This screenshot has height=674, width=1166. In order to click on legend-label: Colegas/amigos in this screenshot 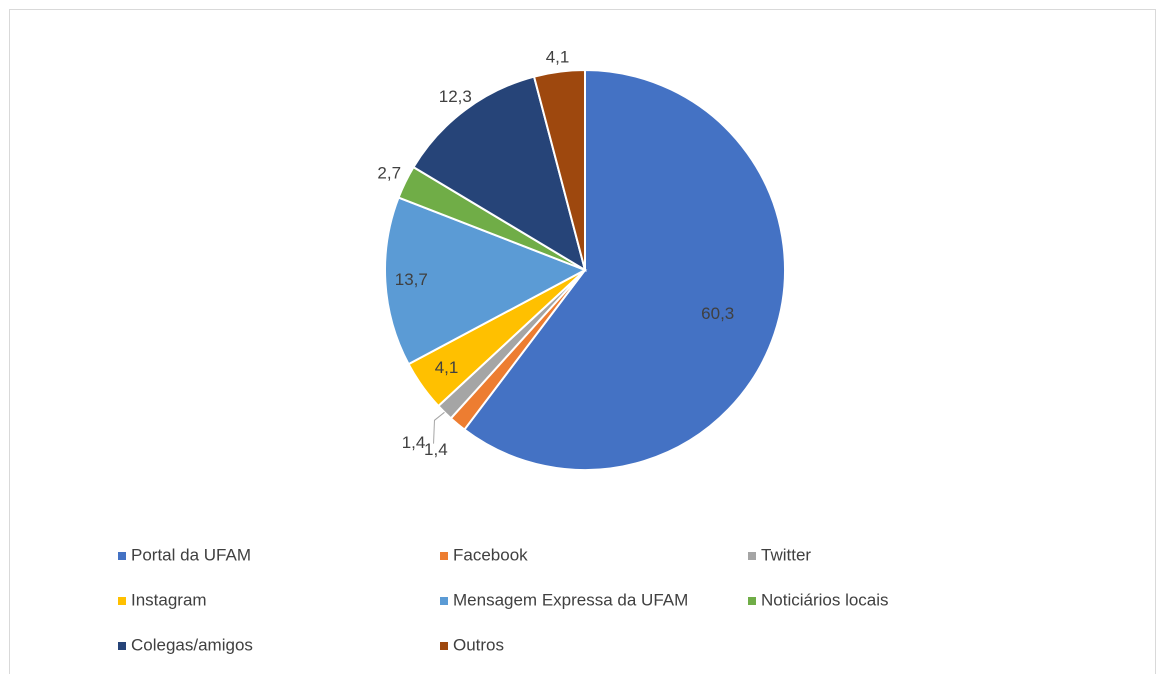, I will do `click(192, 644)`.